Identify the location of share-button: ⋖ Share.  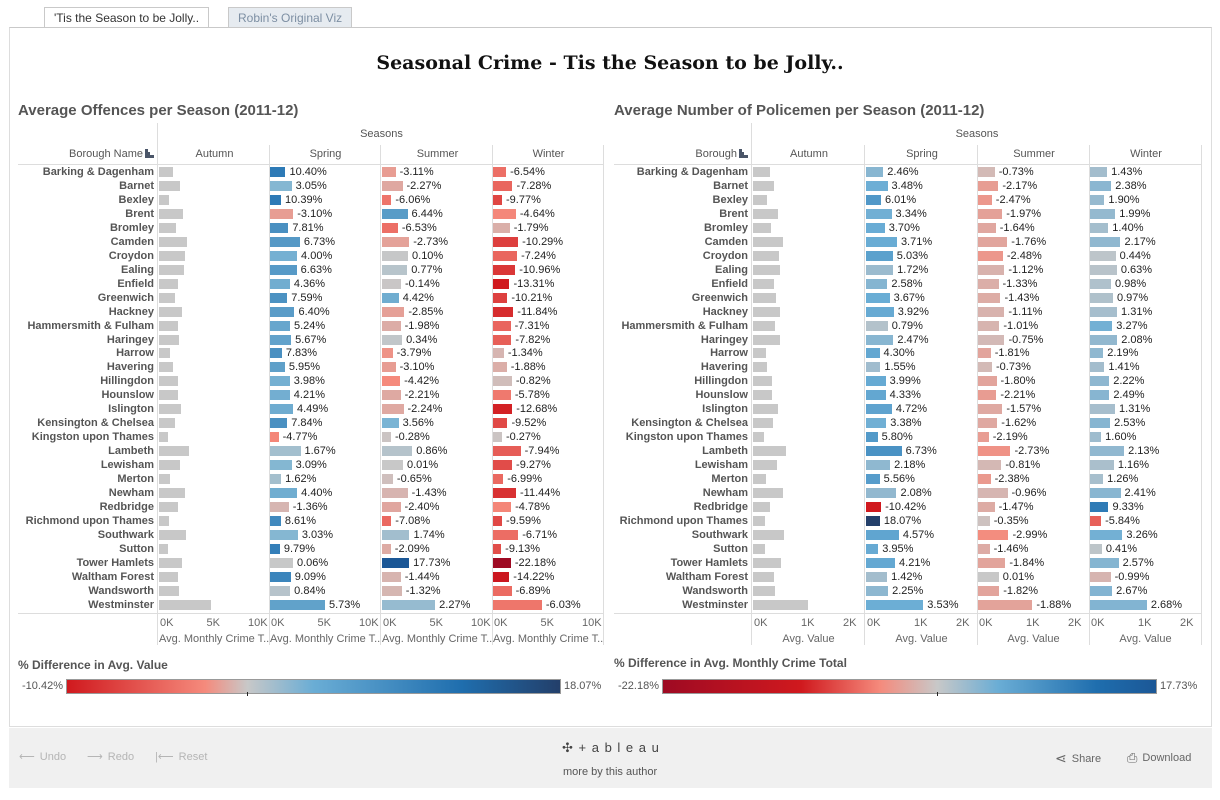
(1078, 758).